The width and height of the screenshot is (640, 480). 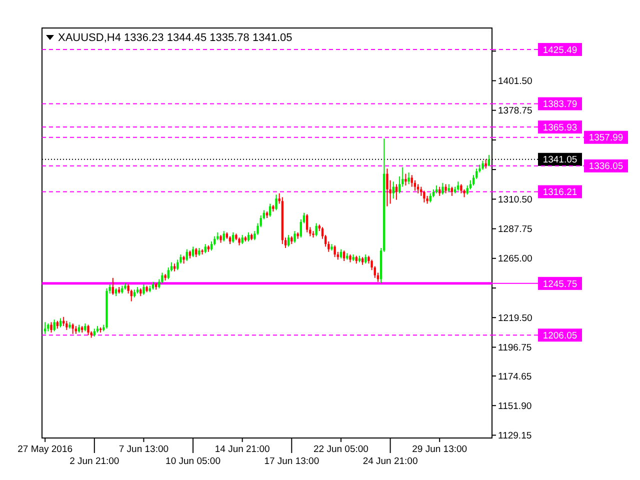 What do you see at coordinates (515, 259) in the screenshot?
I see `y-tick-label: 1265.00` at bounding box center [515, 259].